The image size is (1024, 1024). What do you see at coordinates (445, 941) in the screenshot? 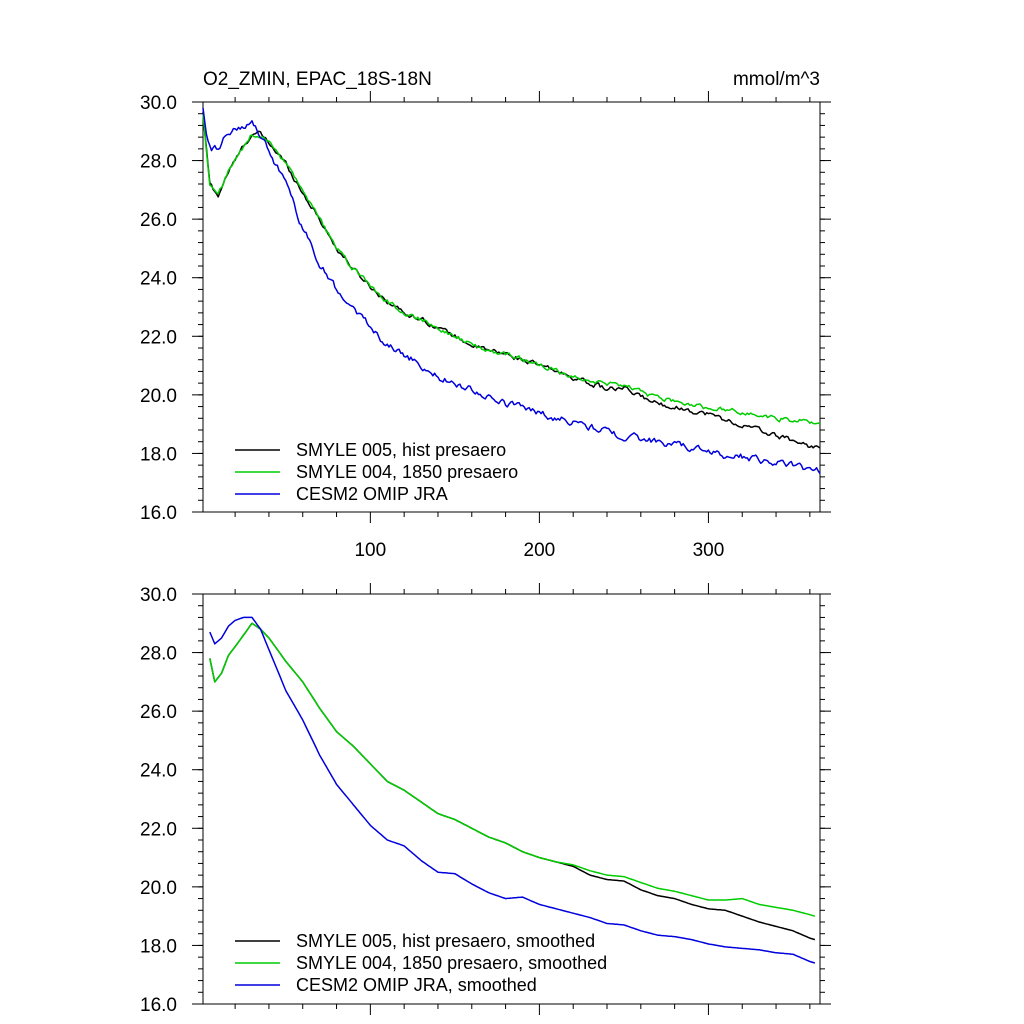
I see `legend-label-0: SMYLE 005, hist presaero, smoothed` at bounding box center [445, 941].